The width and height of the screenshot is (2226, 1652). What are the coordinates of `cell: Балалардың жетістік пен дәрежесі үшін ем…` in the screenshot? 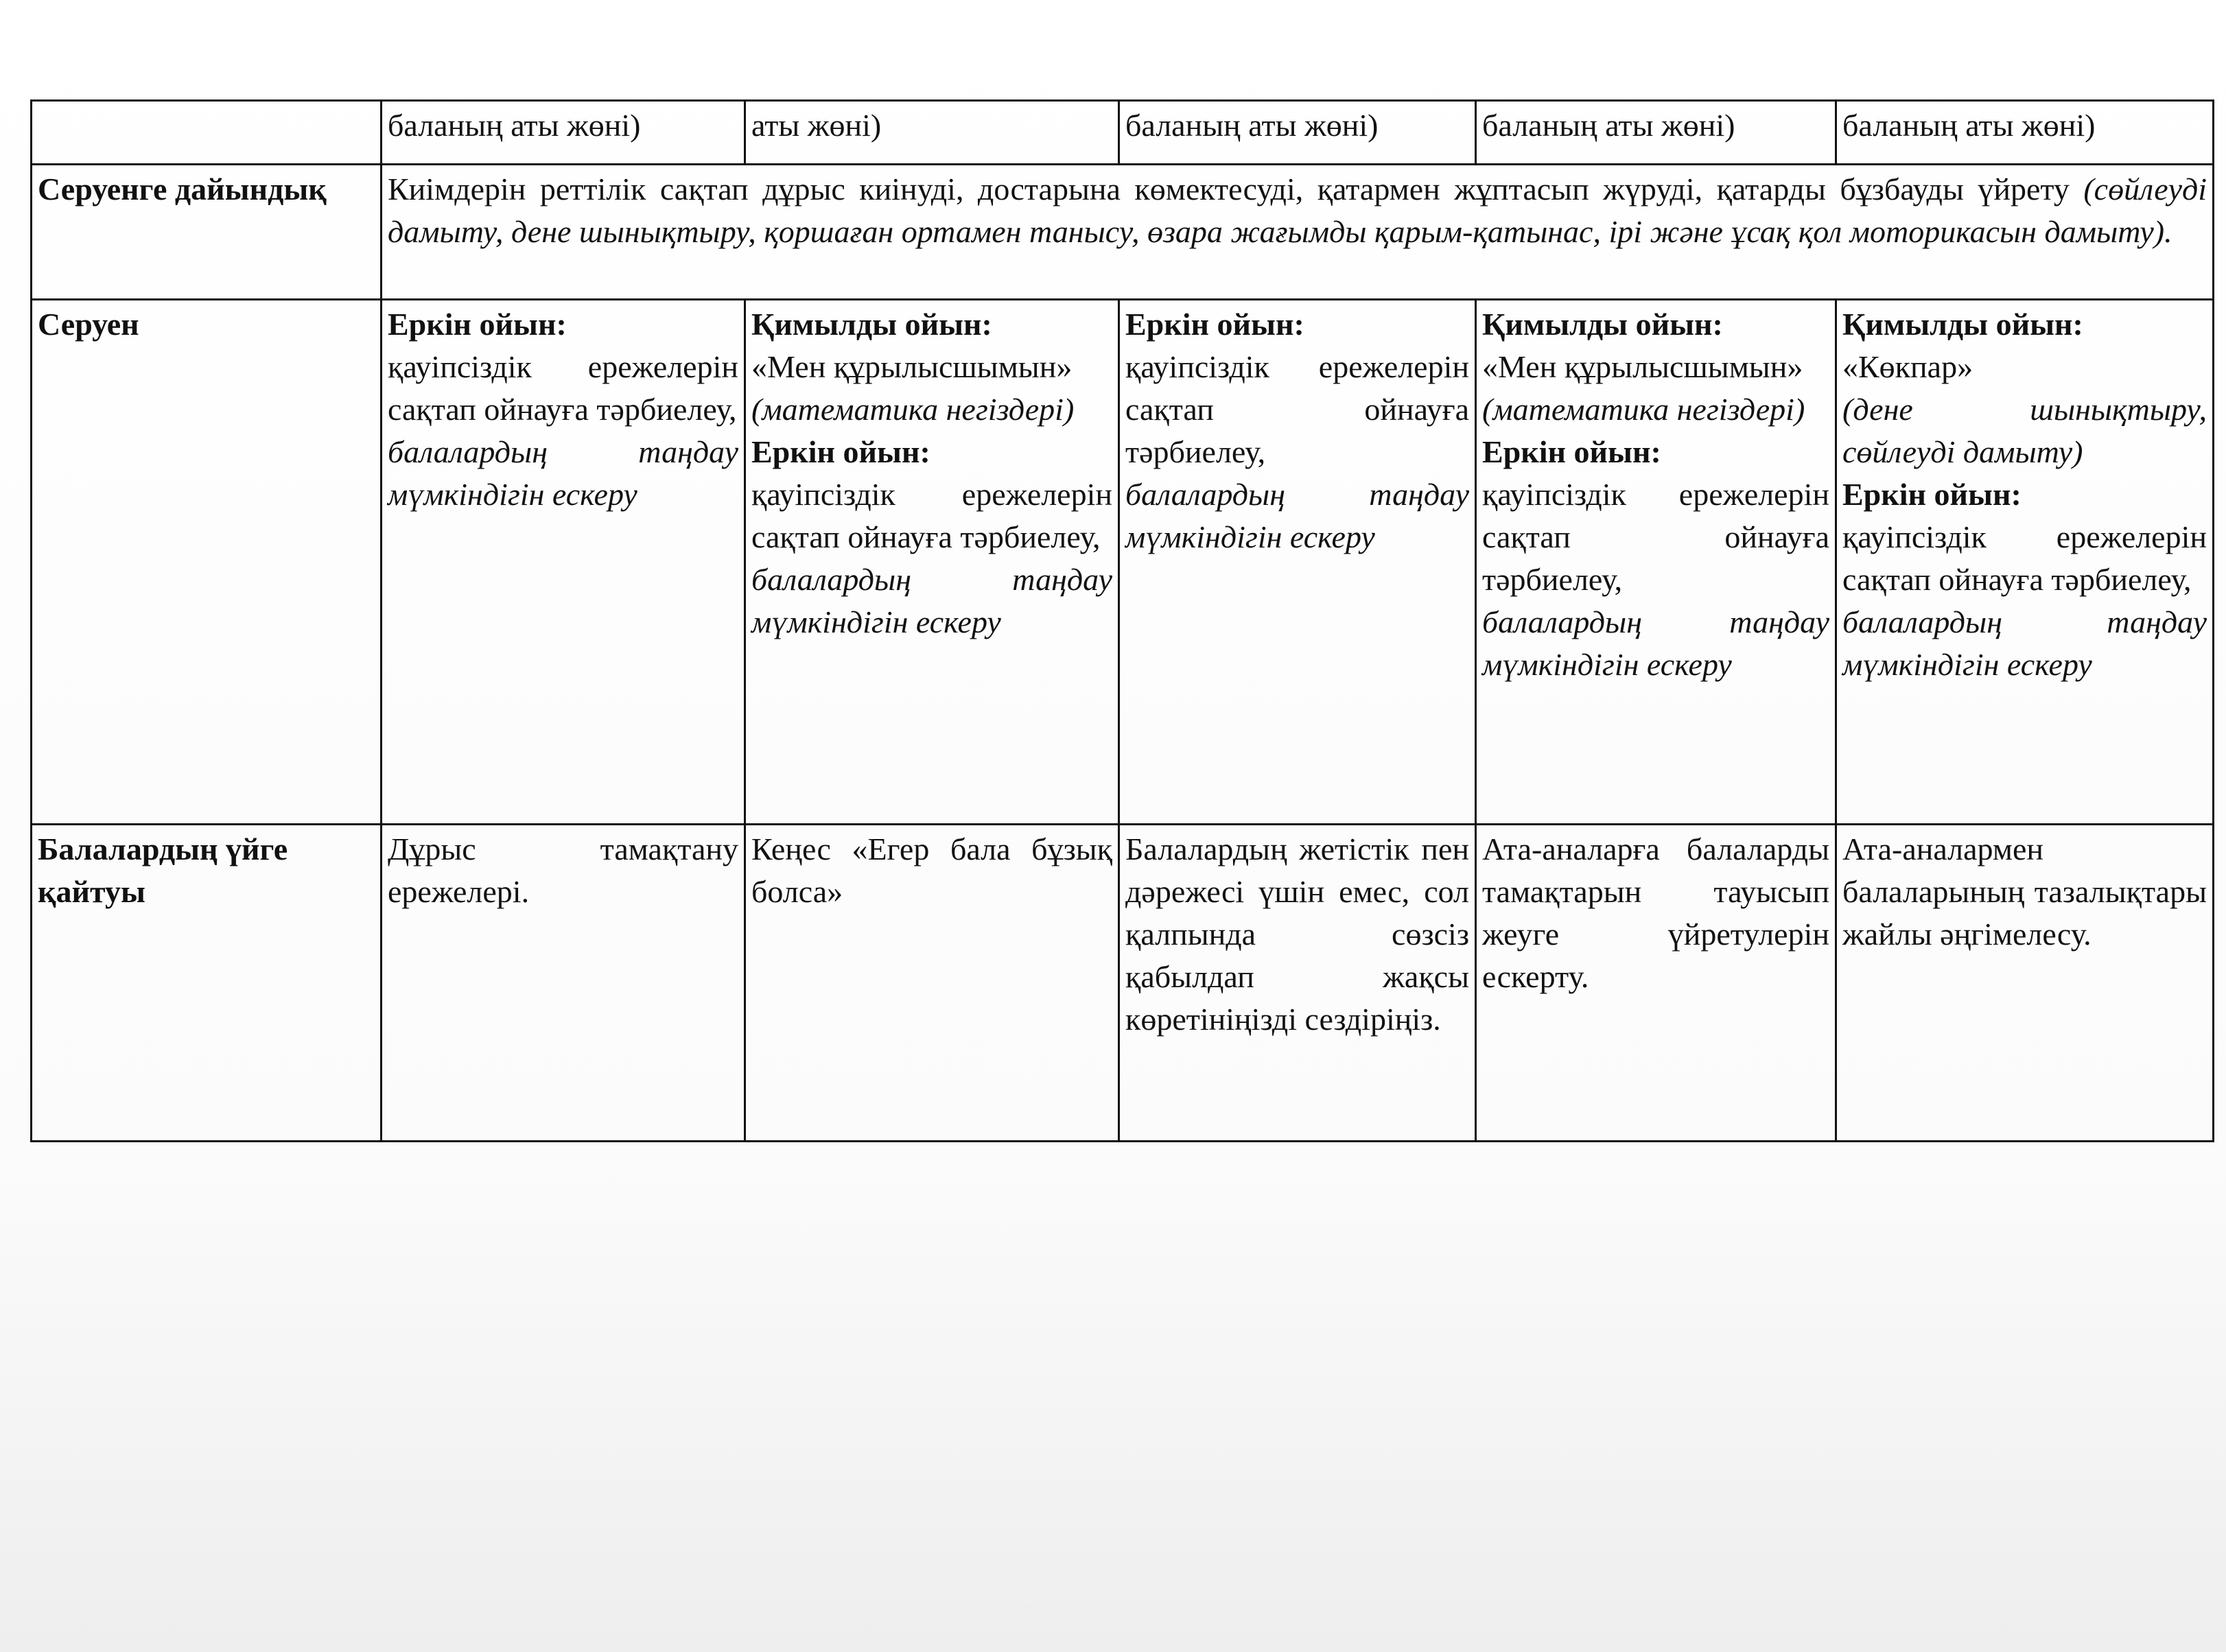 It's located at (1297, 982).